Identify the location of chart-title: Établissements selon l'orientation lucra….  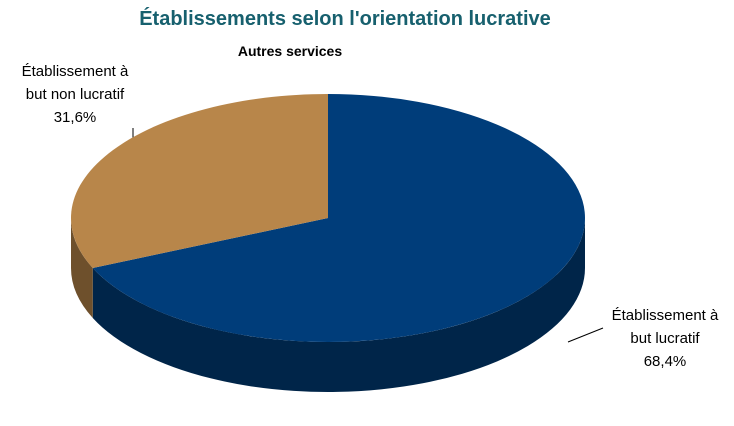
(345, 19).